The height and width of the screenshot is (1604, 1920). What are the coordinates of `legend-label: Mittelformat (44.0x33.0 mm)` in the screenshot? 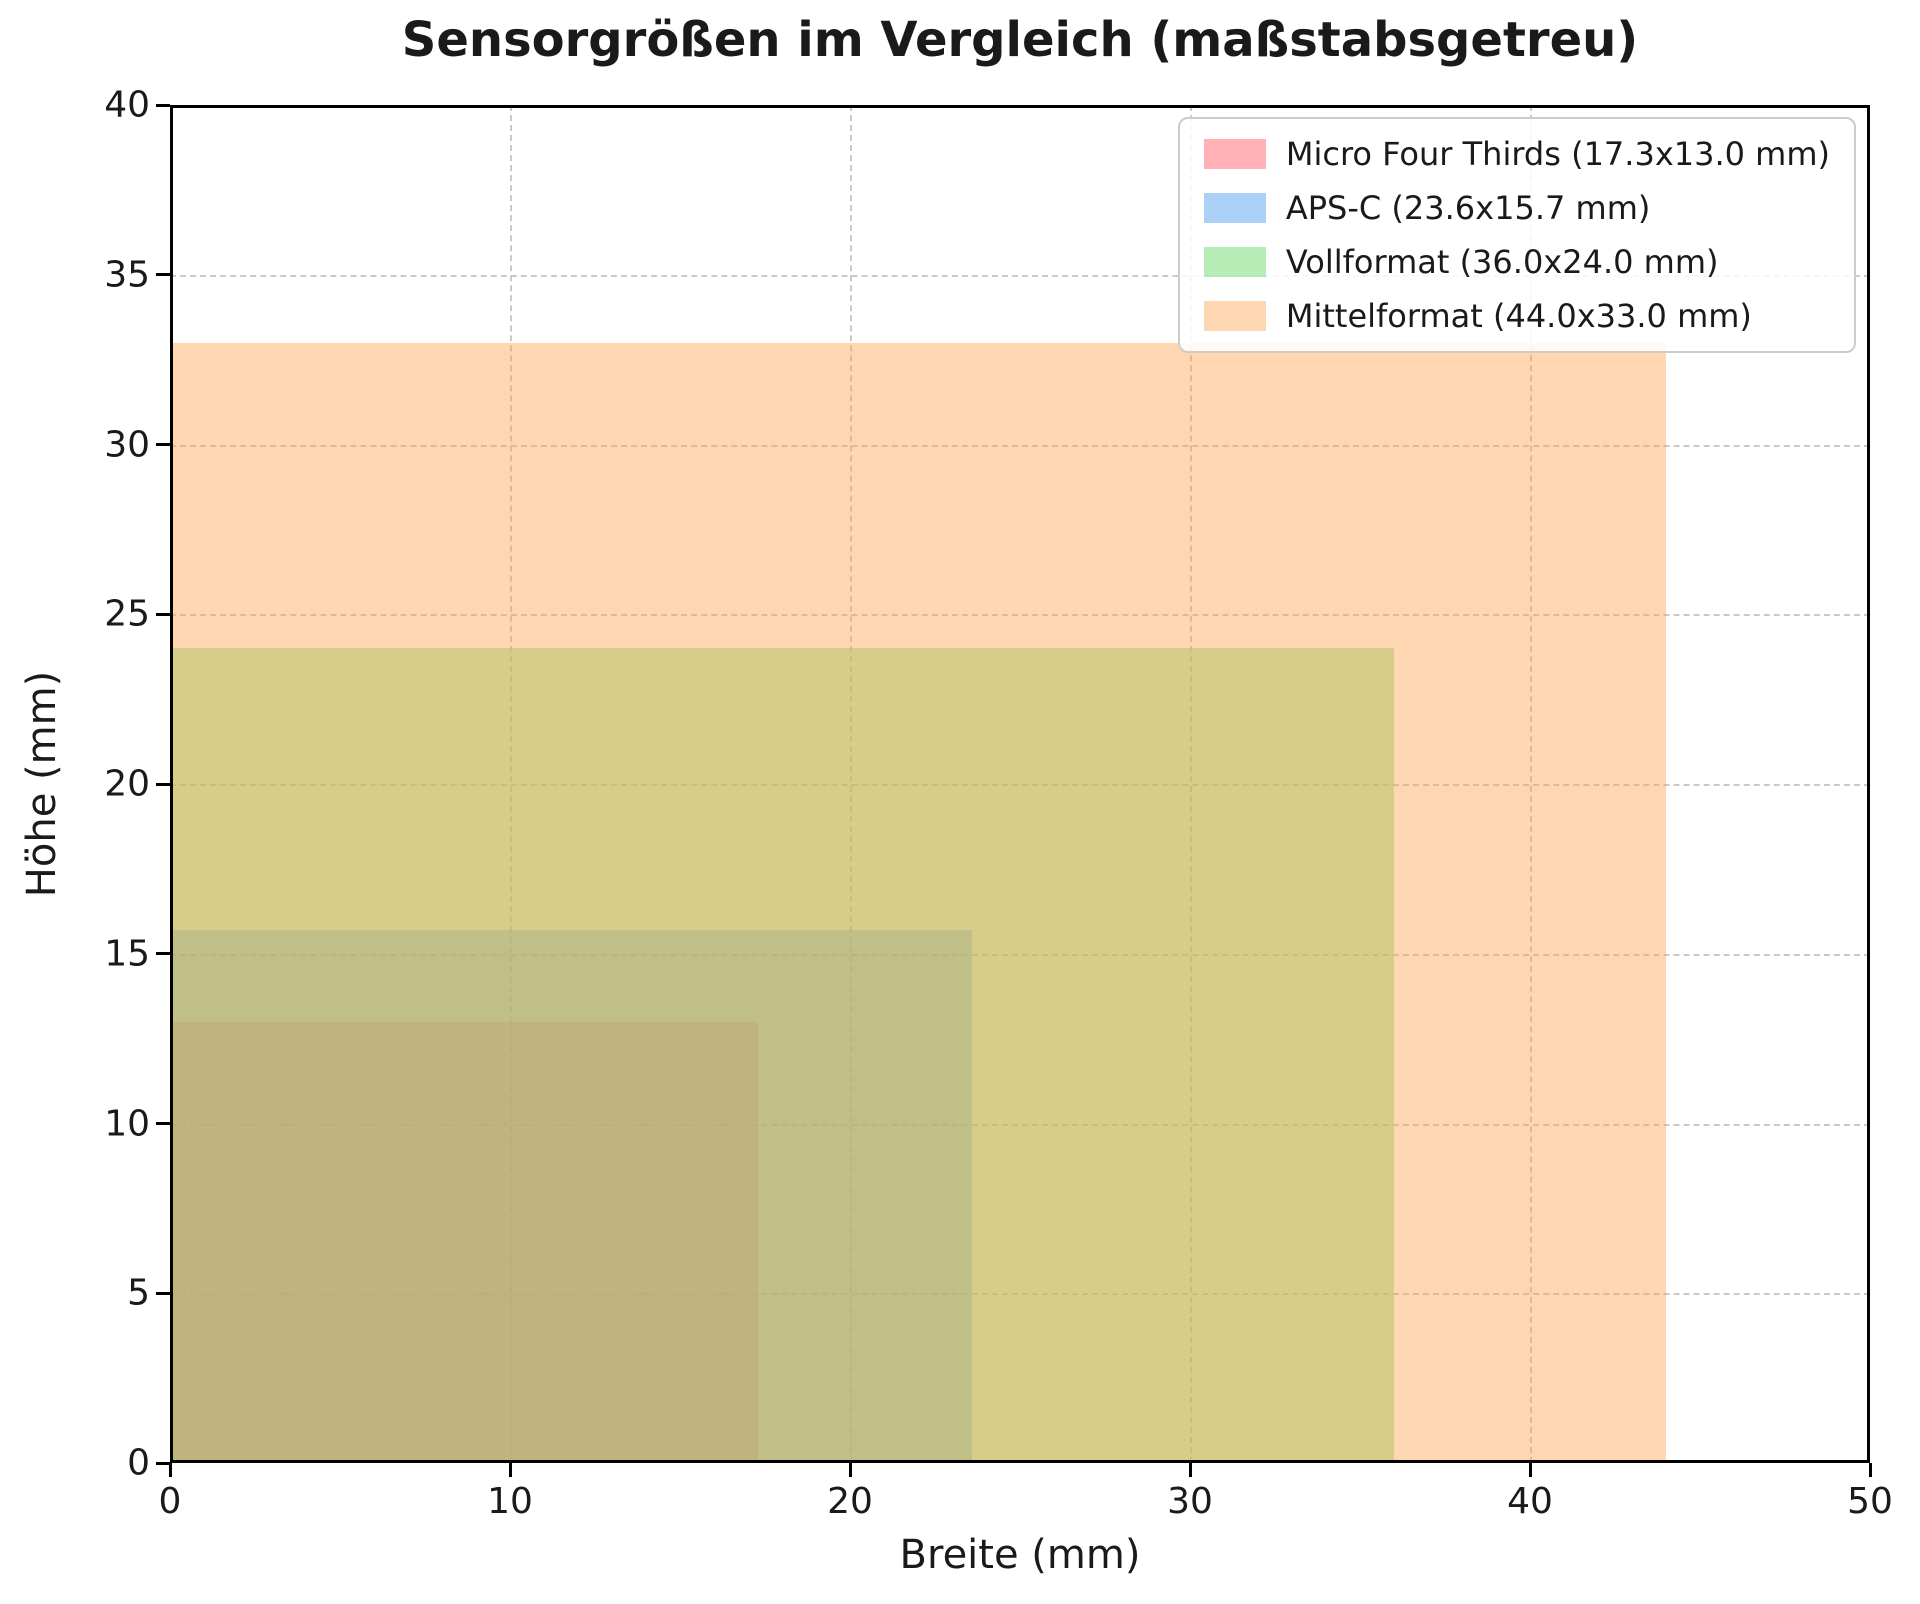 It's located at (1518, 316).